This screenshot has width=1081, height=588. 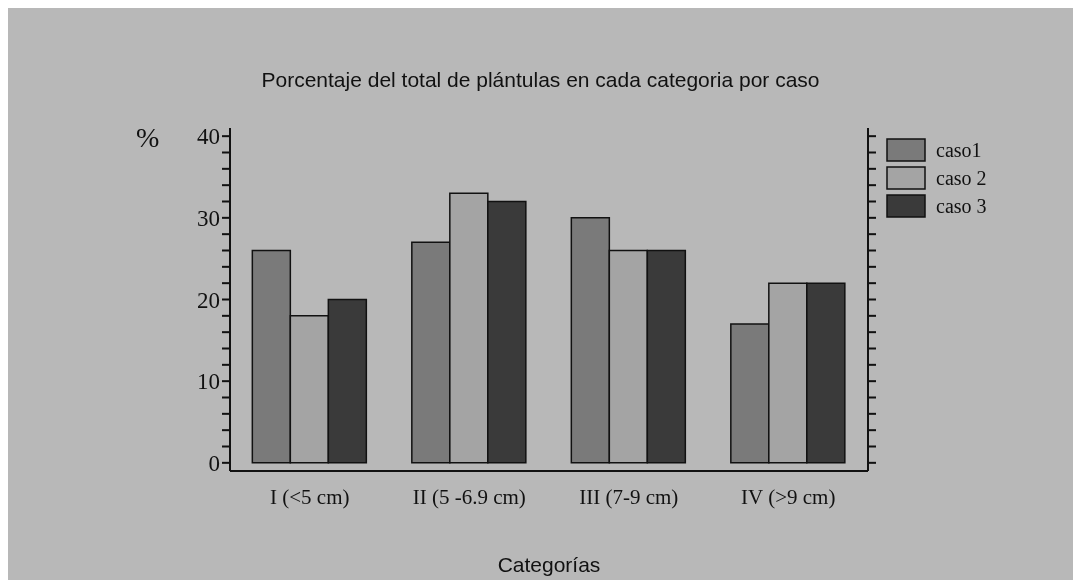 What do you see at coordinates (961, 178) in the screenshot?
I see `legend-label: caso 2` at bounding box center [961, 178].